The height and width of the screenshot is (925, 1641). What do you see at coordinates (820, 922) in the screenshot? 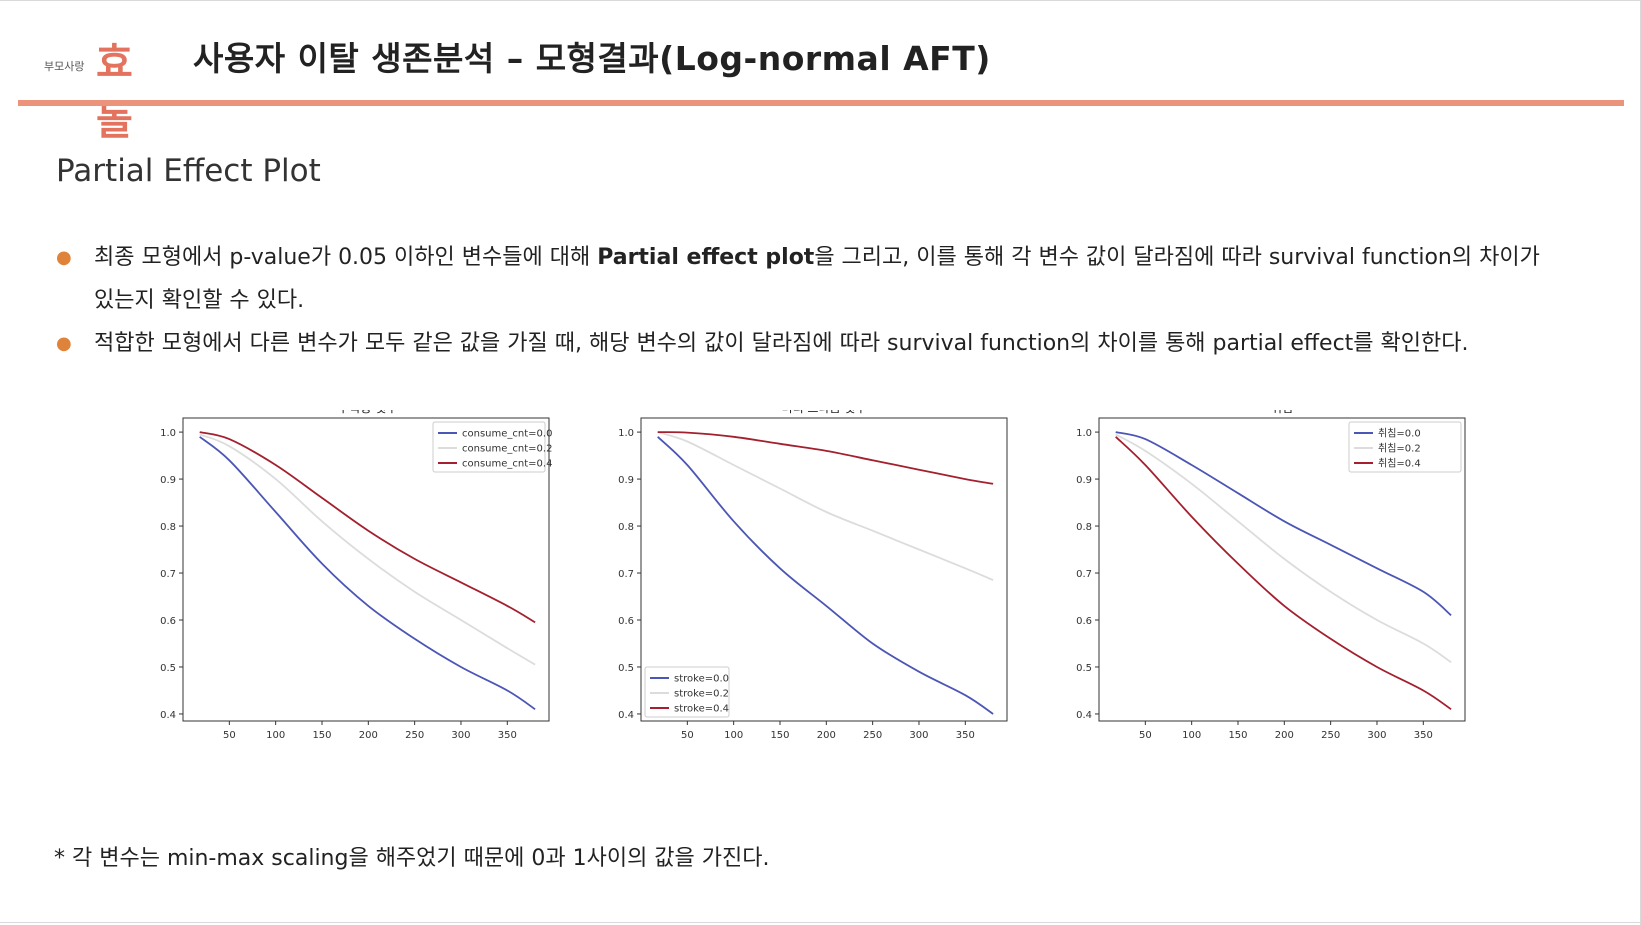
I see `slide-bottom-border` at bounding box center [820, 922].